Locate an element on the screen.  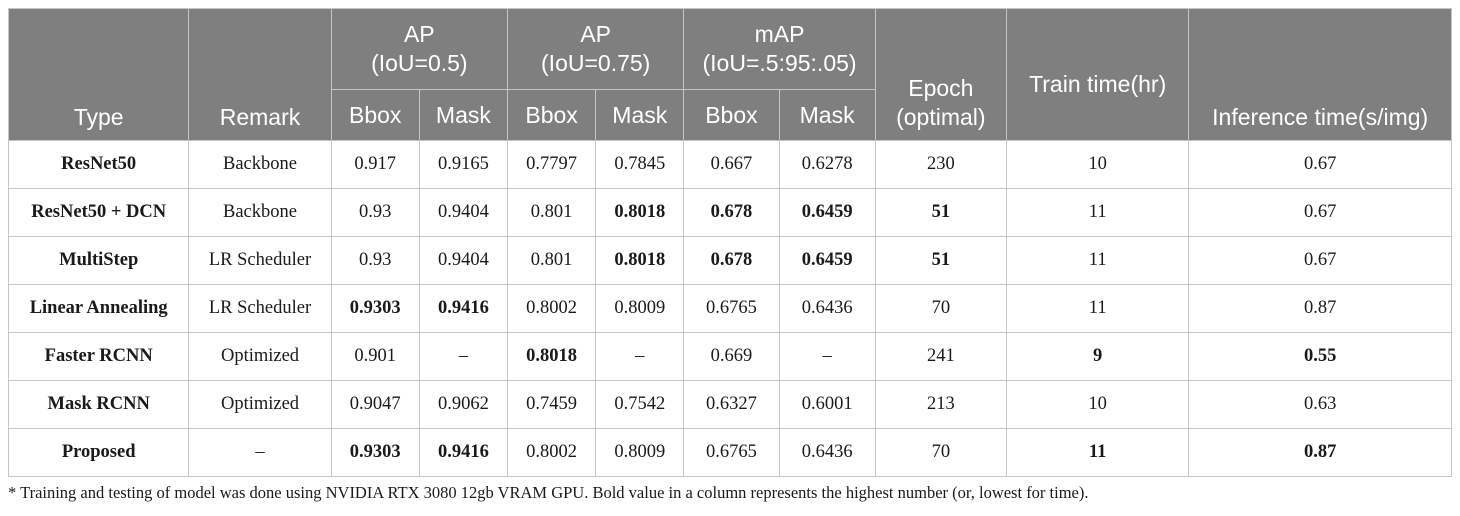
cell-inference: 0.63 is located at coordinates (1320, 404).